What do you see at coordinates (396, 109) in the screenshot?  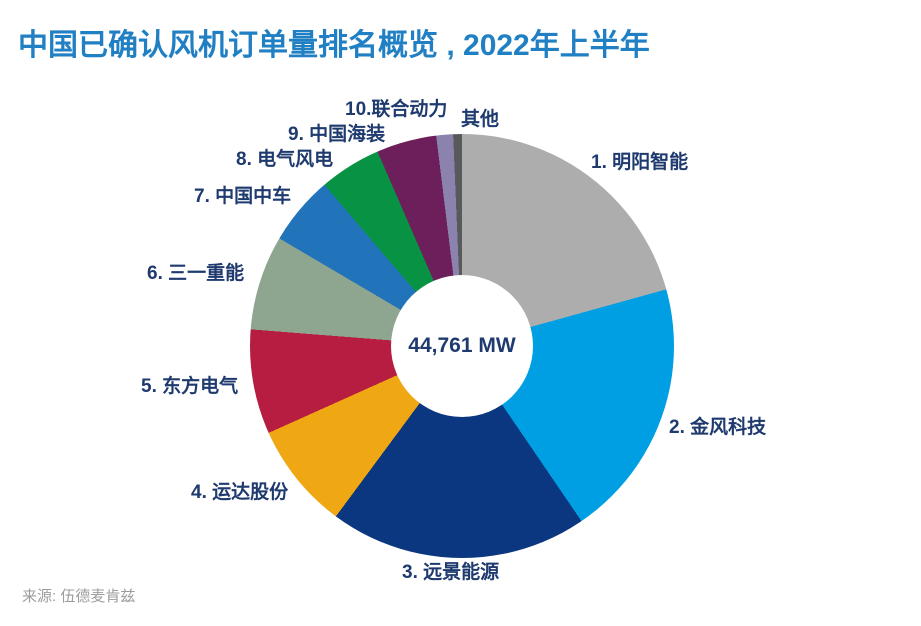 I see `slice-label-guodian-united-power: 10.联合动力` at bounding box center [396, 109].